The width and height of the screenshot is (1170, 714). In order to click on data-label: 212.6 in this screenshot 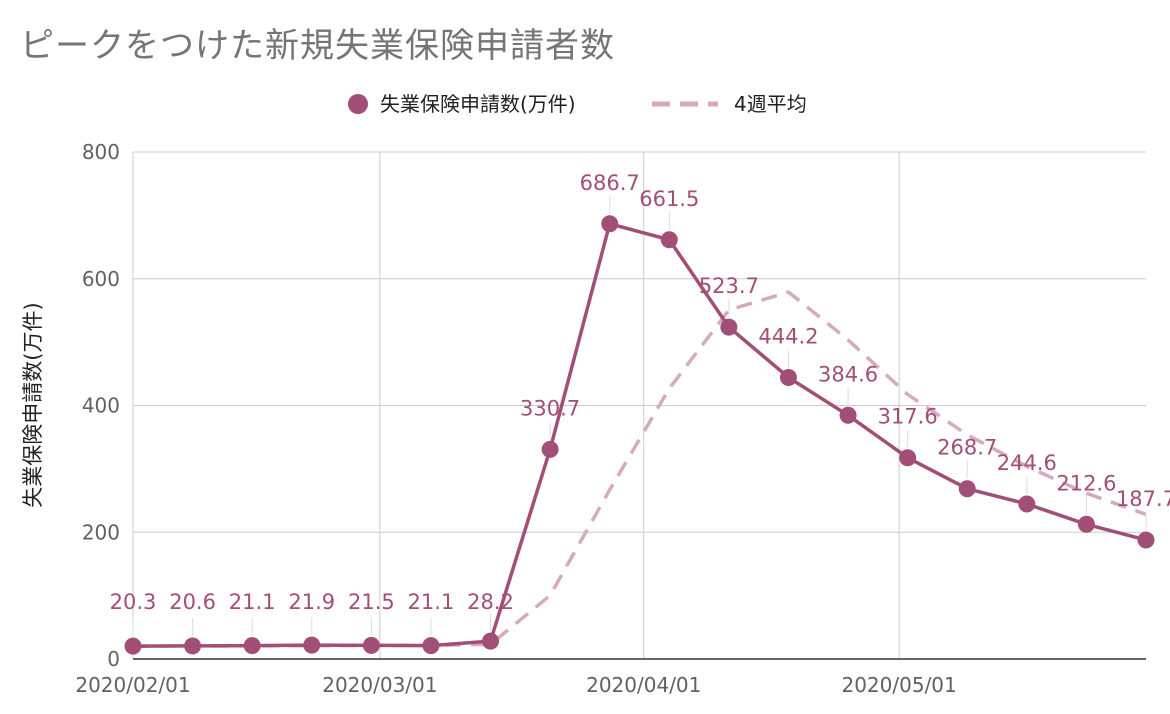, I will do `click(1086, 483)`.